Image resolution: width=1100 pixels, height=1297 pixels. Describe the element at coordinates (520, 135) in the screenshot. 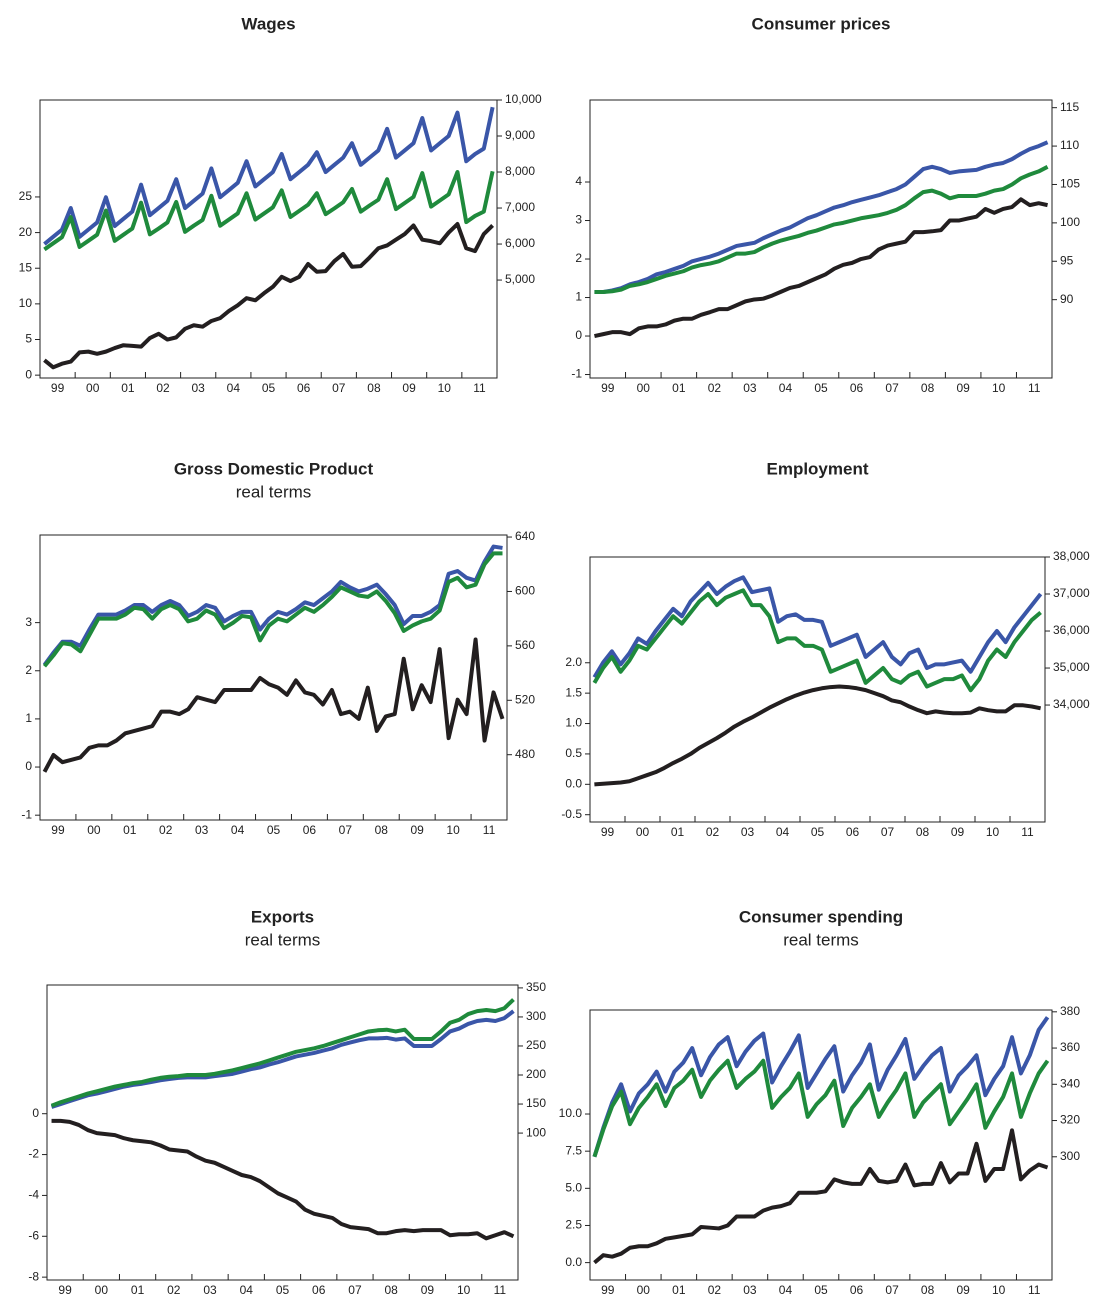

I see `y2-tick-label: 9,000` at that location.